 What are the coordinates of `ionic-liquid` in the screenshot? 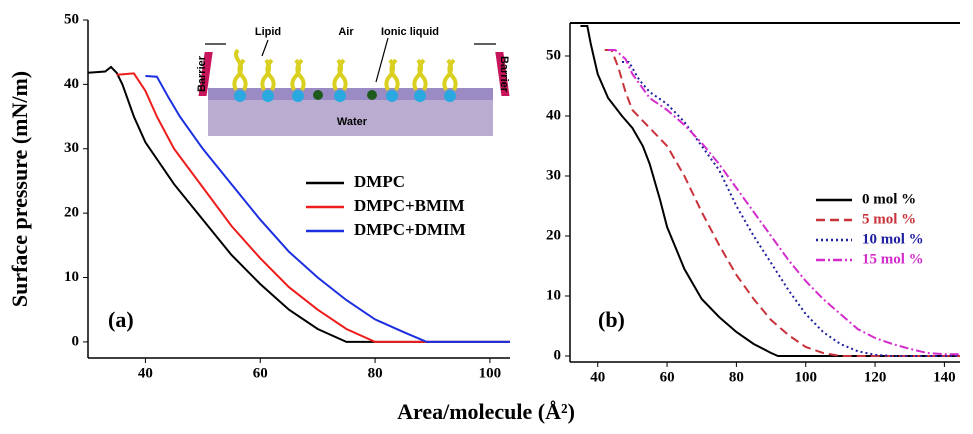 It's located at (345, 95).